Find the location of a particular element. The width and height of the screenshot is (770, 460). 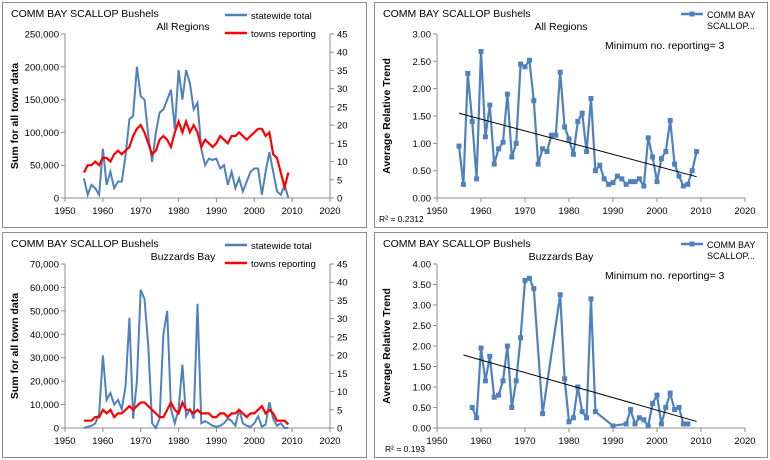

minimum-reporting-note: Minimum no. reporting= 3 is located at coordinates (665, 46).